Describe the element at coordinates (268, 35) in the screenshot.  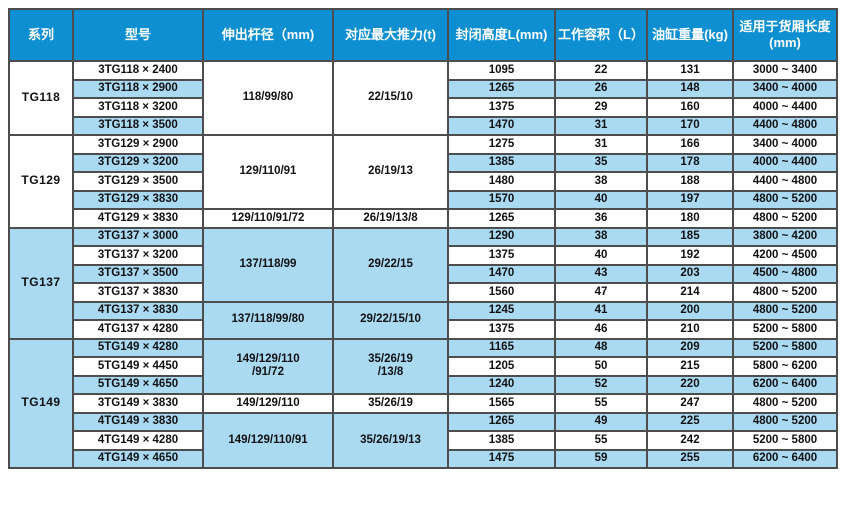
I see `col-header-rod-diameter: 伸出杆径（mm)` at that location.